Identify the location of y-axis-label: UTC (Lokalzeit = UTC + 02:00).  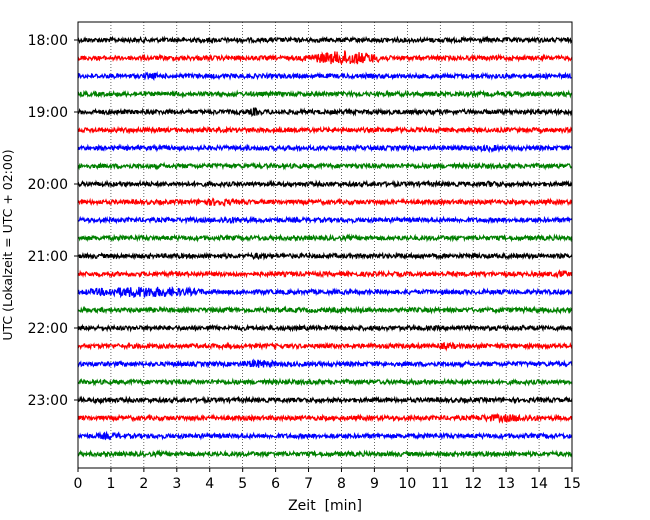
(7, 244).